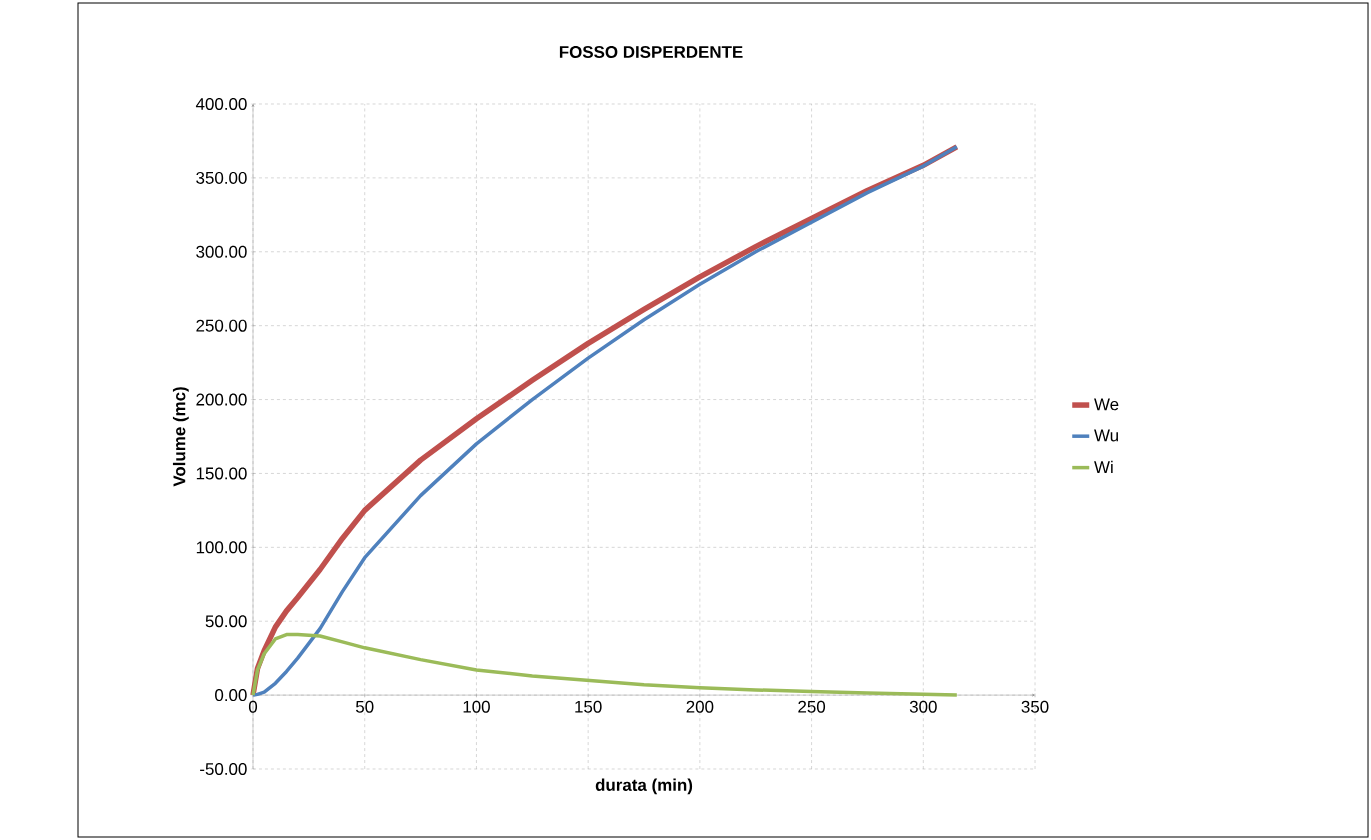 Image resolution: width=1371 pixels, height=840 pixels. Describe the element at coordinates (221, 103) in the screenshot. I see `y-tick-label: 400.00` at that location.